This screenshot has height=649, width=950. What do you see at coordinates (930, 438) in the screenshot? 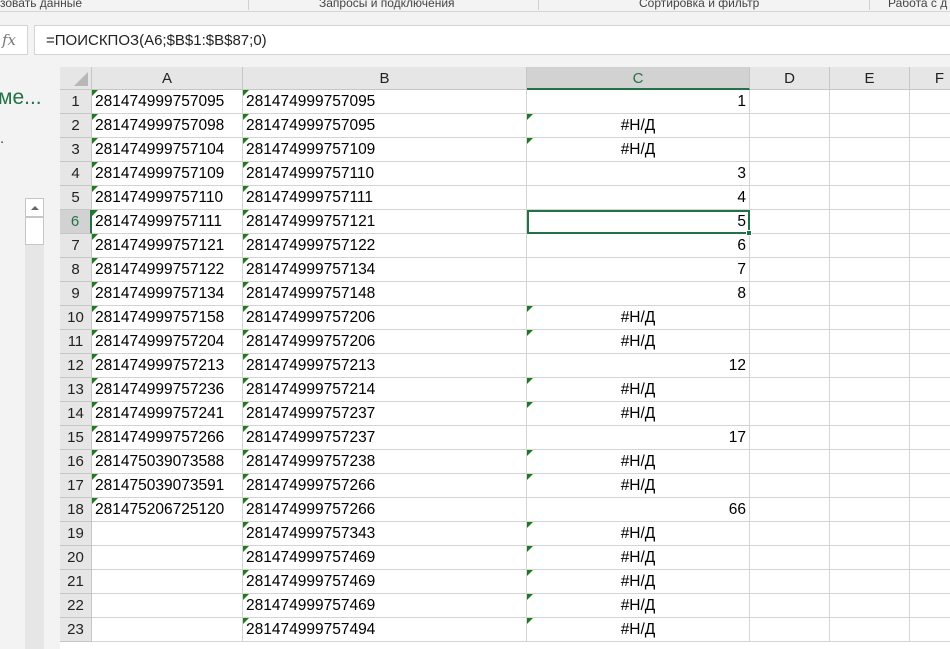
I see `cell-f15` at bounding box center [930, 438].